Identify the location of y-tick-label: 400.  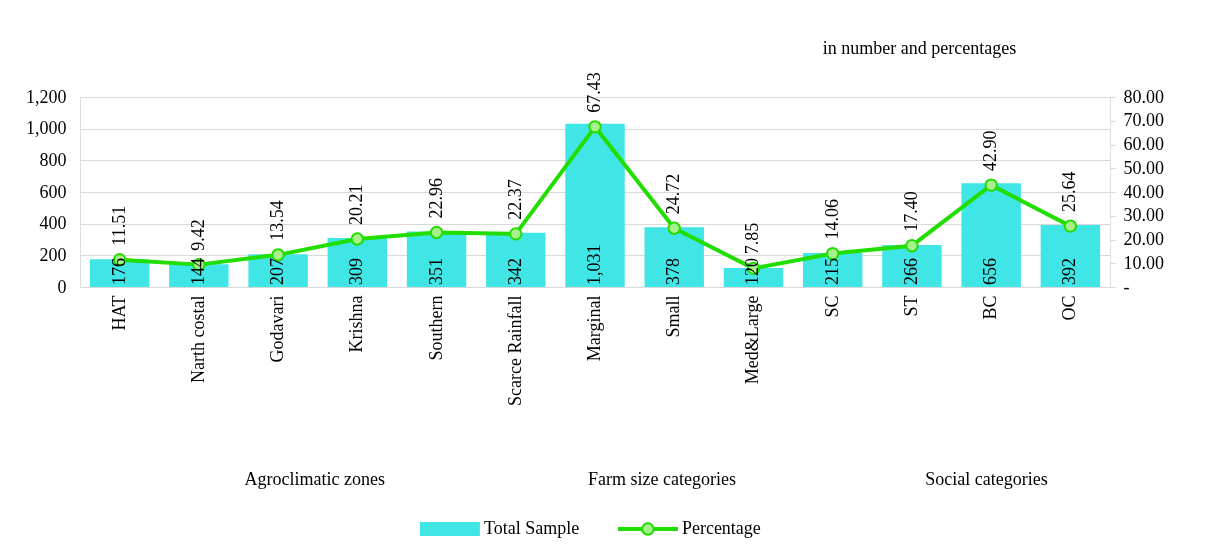
(53, 223).